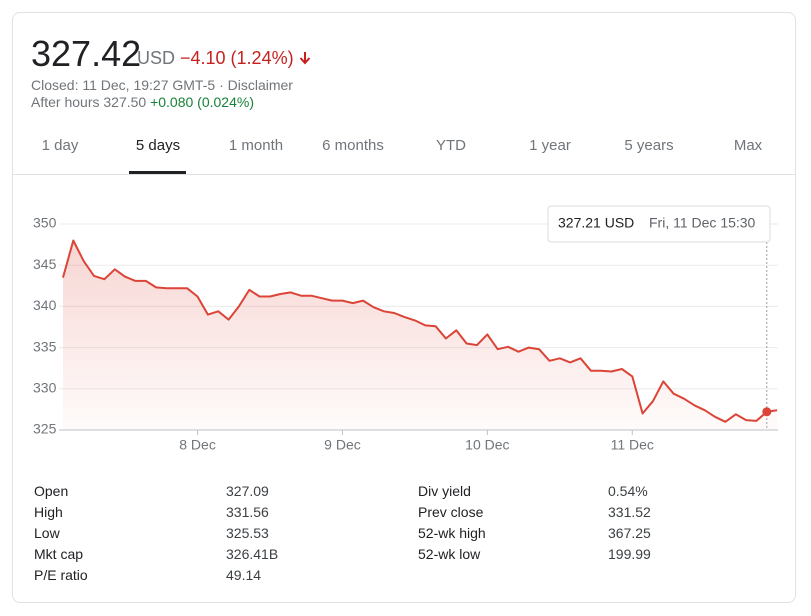  Describe the element at coordinates (342, 445) in the screenshot. I see `x-tick-label: 9 Dec` at that location.